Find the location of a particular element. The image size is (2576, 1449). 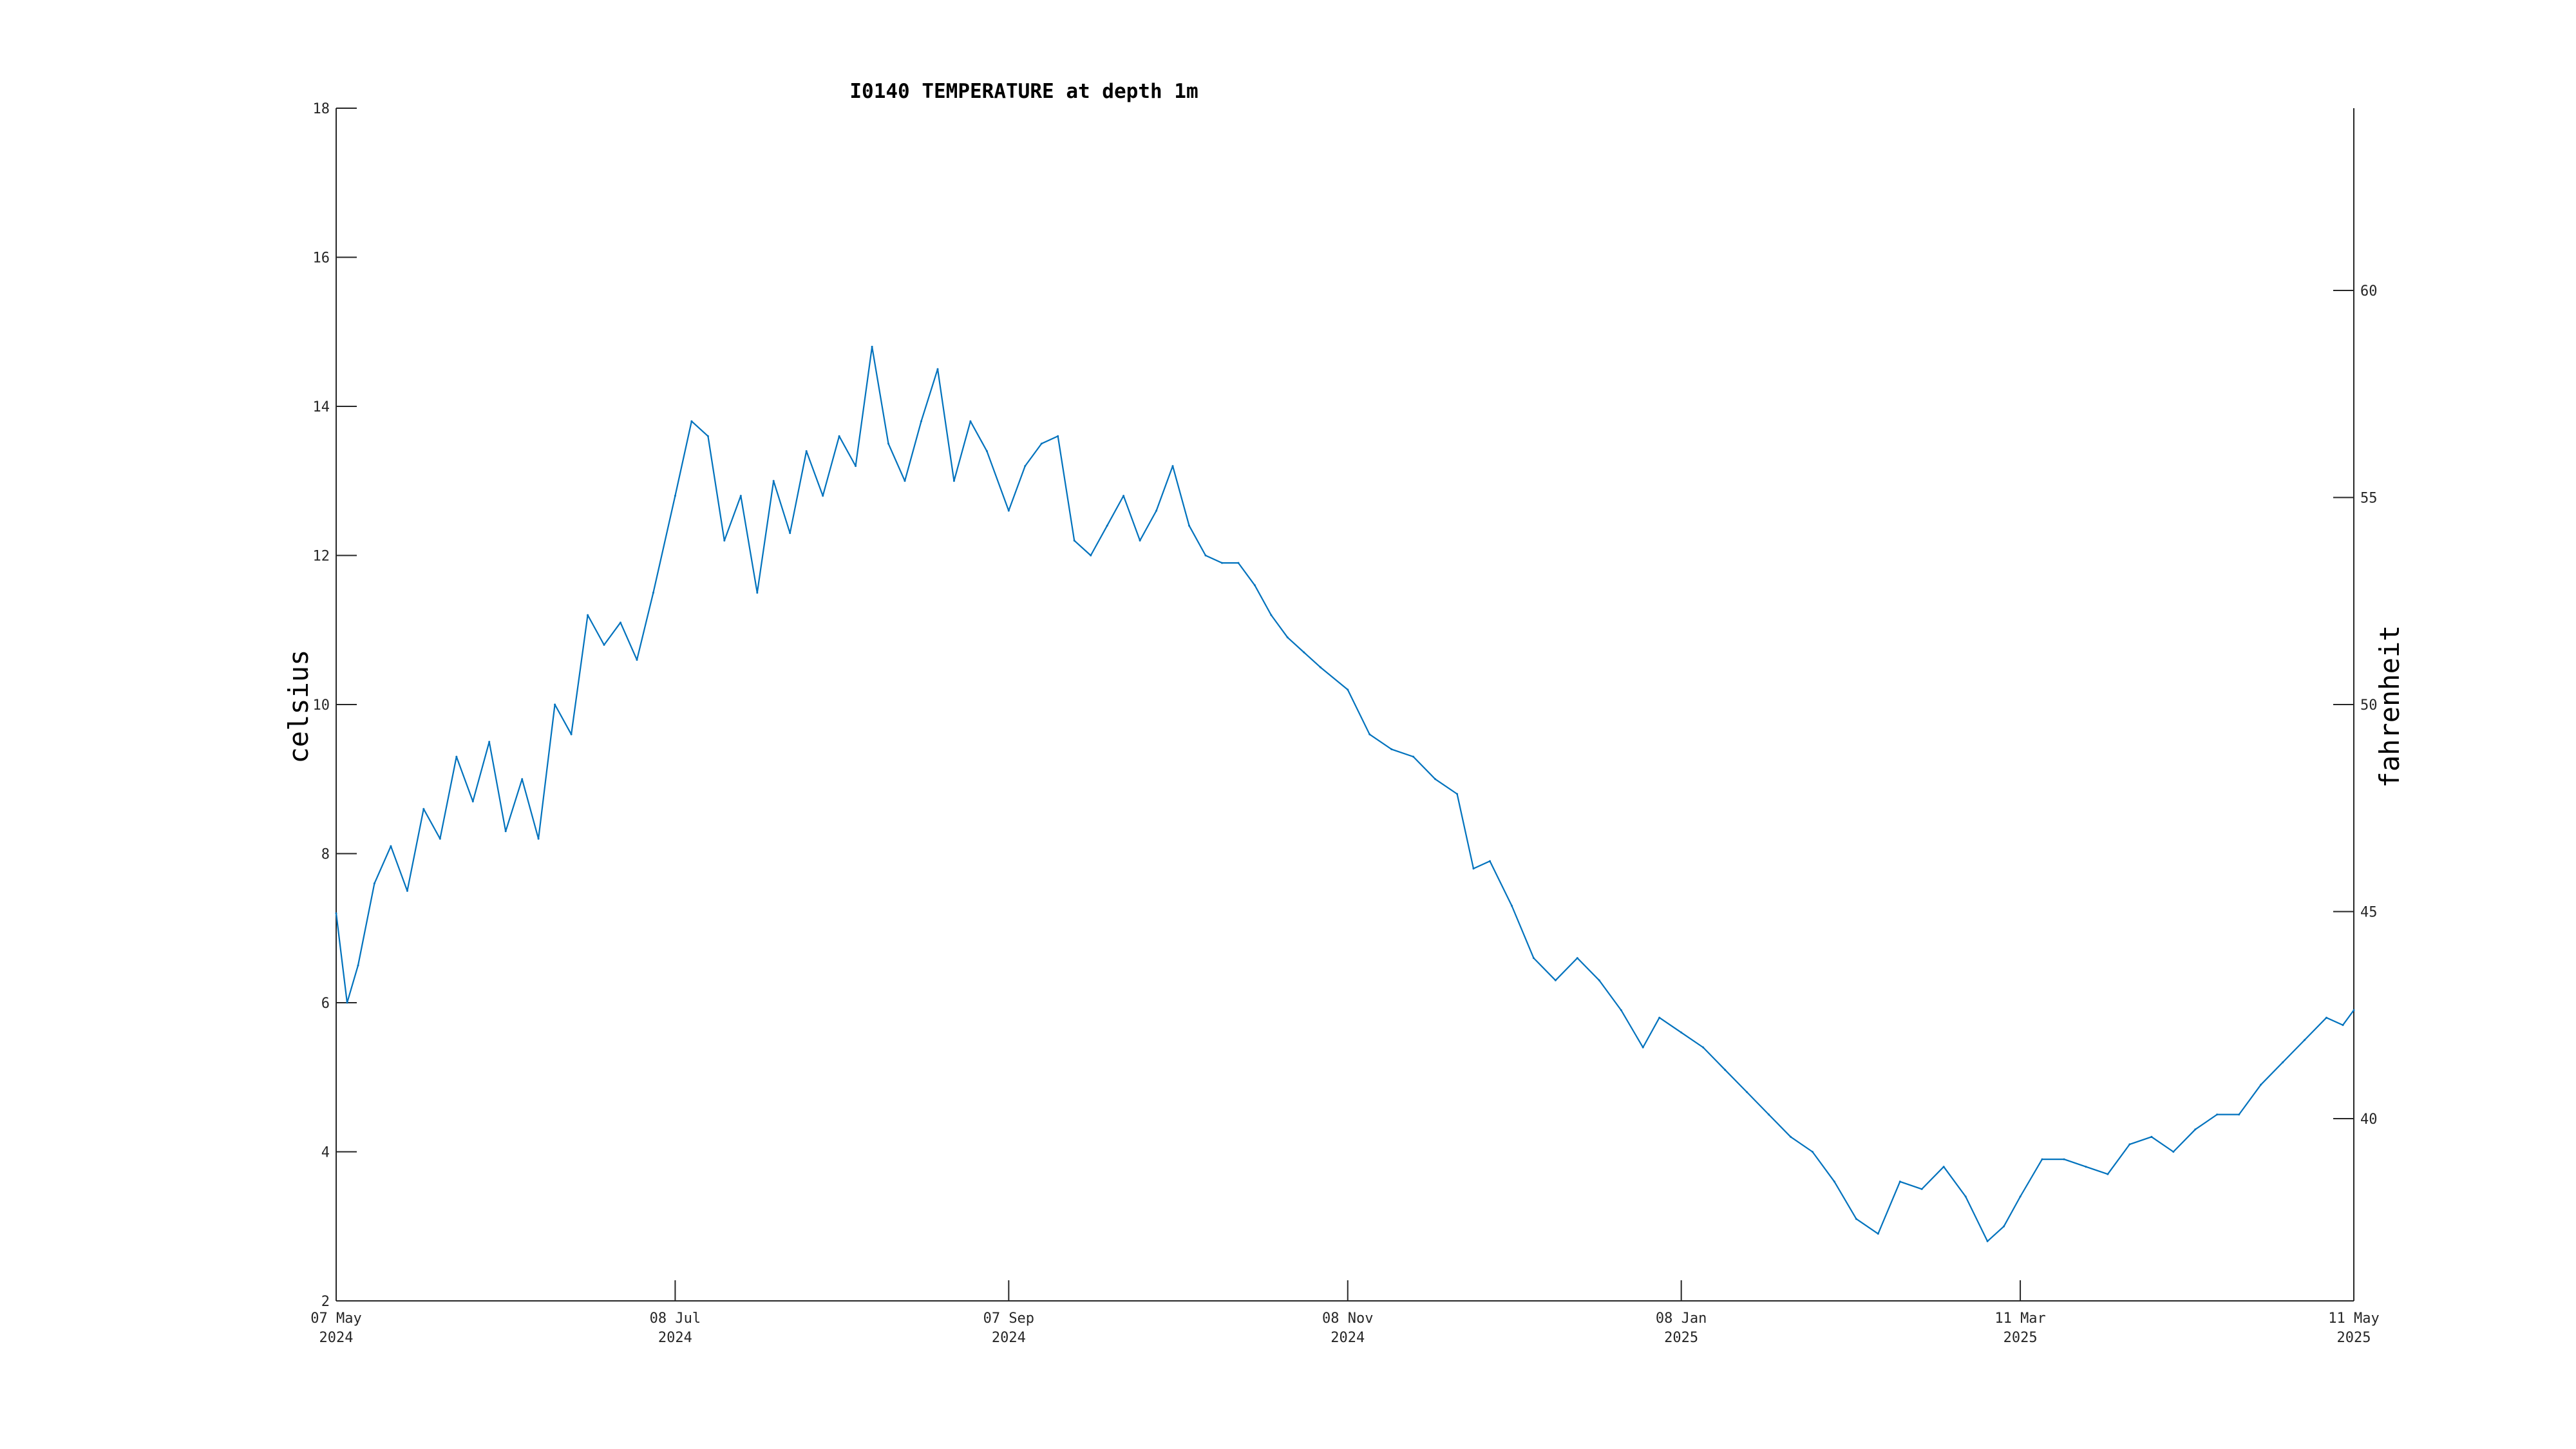

y-tick-label-left: 16 is located at coordinates (321, 259).